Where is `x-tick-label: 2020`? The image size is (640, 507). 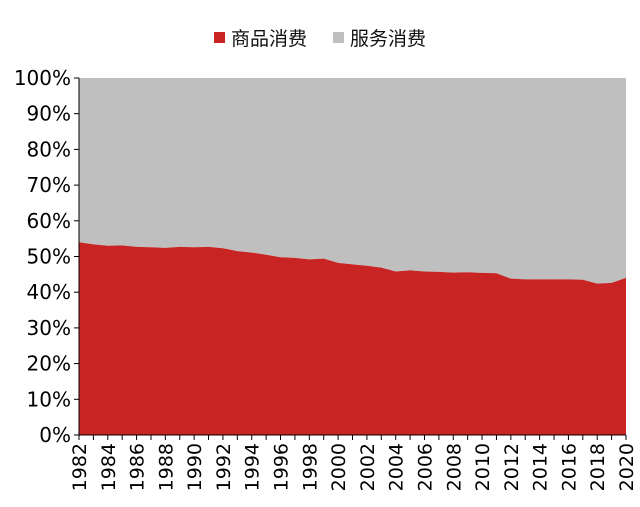
x-tick-label: 2020 is located at coordinates (627, 467).